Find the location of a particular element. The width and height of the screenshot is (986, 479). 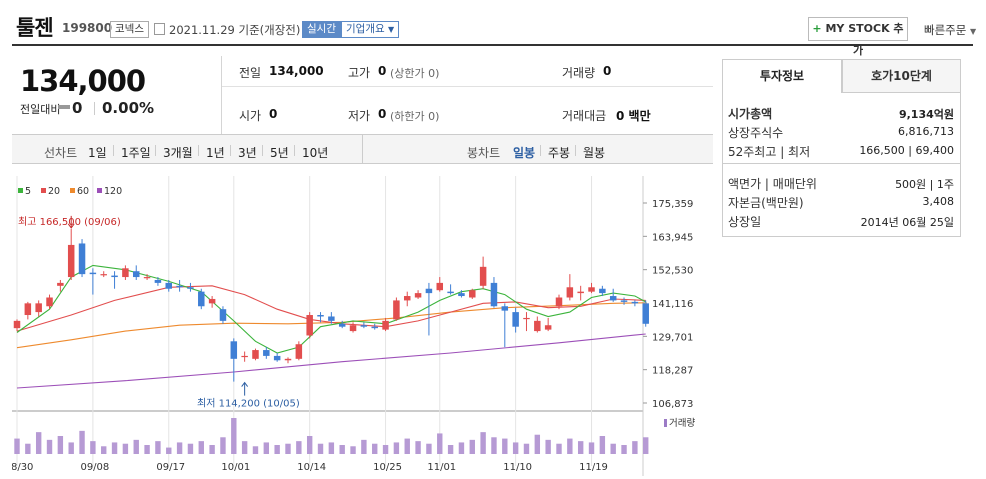

listing-date-value: 2014년 06월 25일 is located at coordinates (907, 222).